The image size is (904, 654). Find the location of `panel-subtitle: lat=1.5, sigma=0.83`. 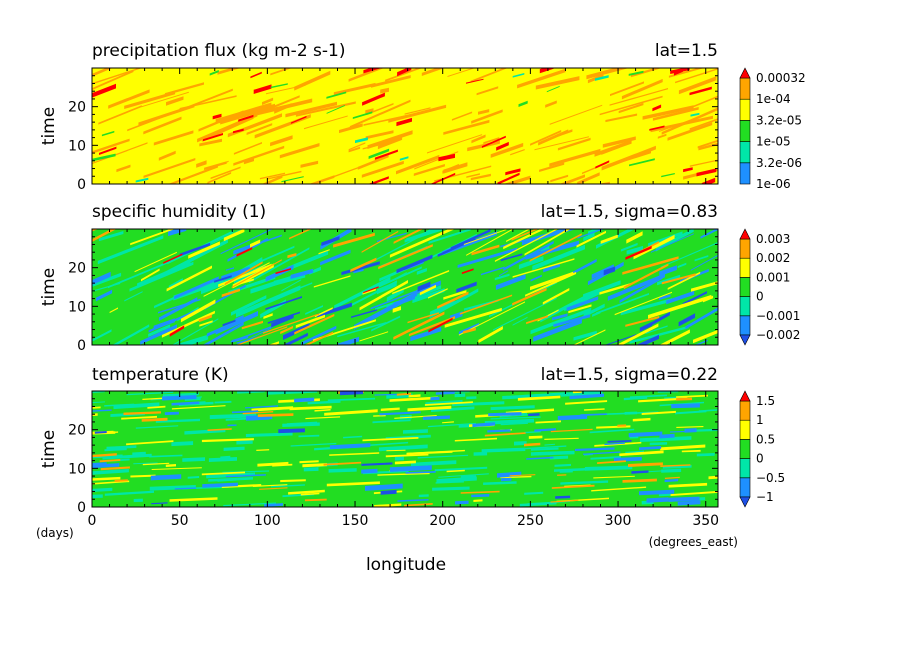

panel-subtitle: lat=1.5, sigma=0.83 is located at coordinates (629, 212).